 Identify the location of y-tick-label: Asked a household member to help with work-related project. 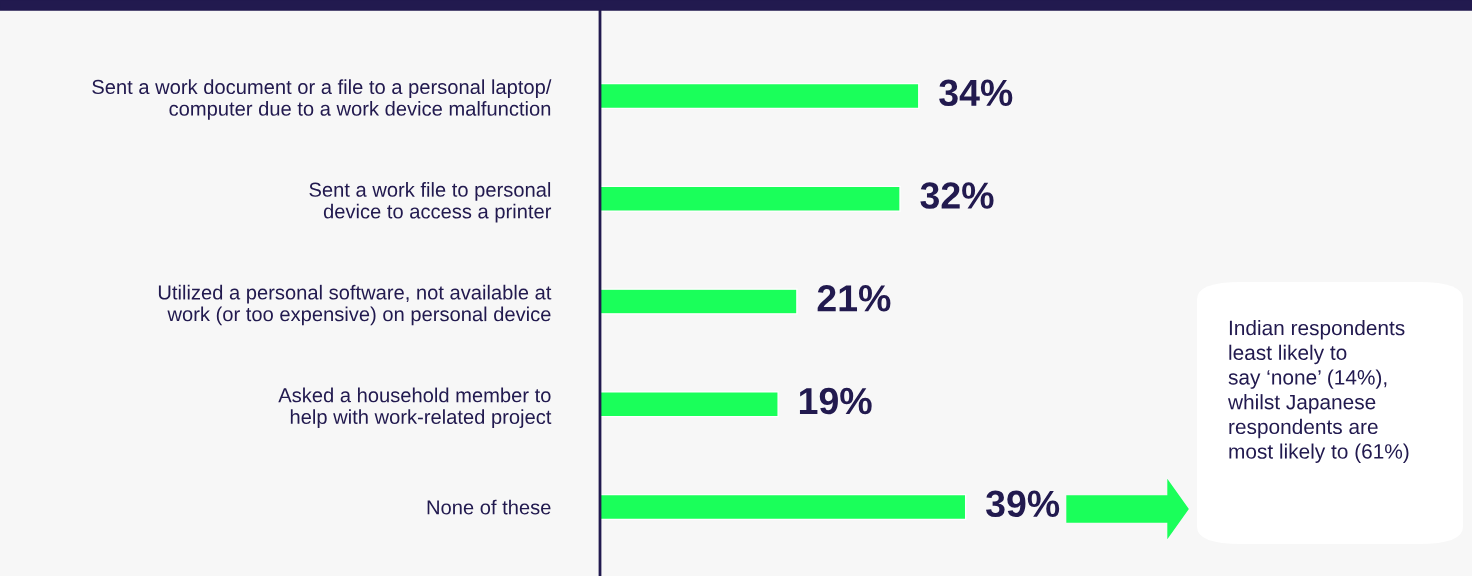
(415, 408).